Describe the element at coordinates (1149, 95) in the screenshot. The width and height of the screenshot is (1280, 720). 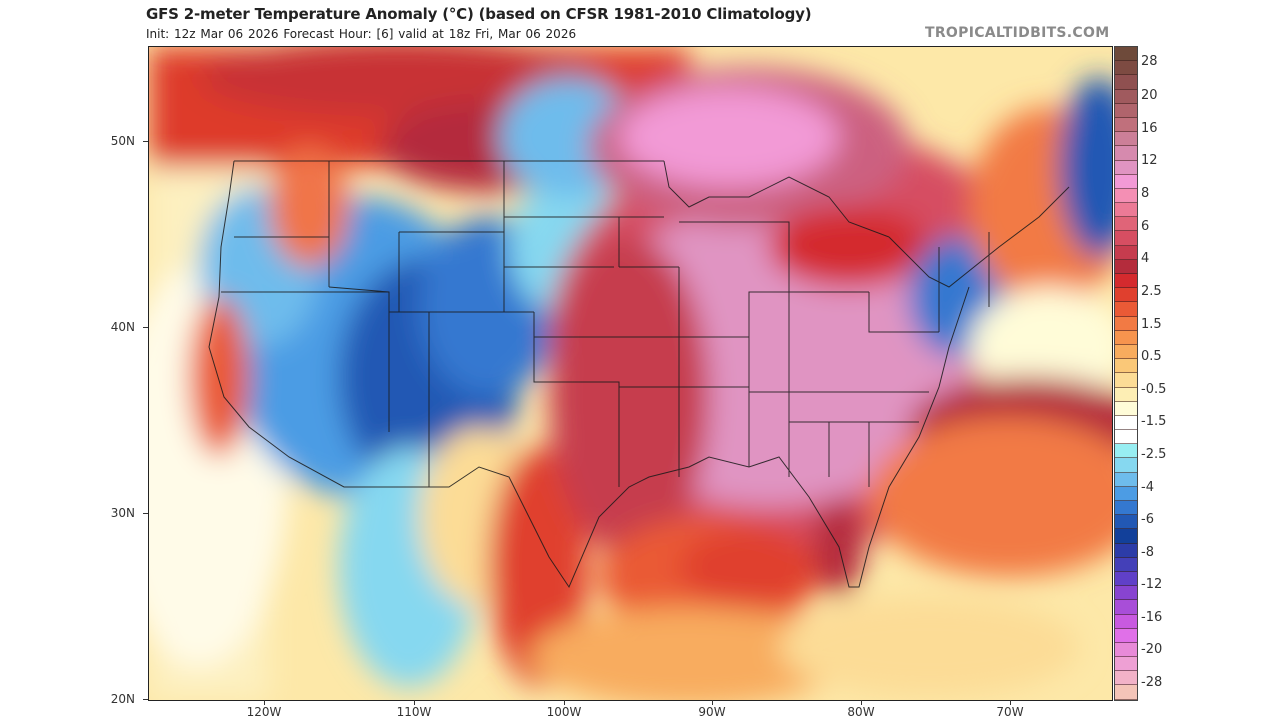
I see `colorbar-label: 20` at that location.